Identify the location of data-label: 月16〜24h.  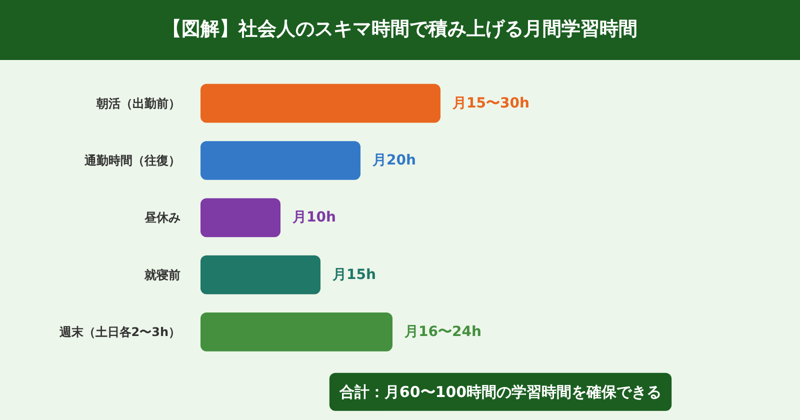
(443, 332).